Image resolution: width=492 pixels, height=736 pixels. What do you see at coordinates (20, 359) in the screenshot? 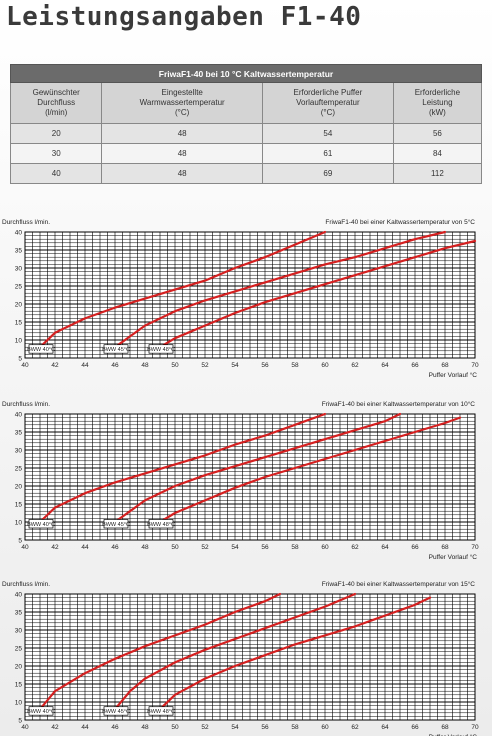
I see `y-tick-label: 5` at bounding box center [20, 359].